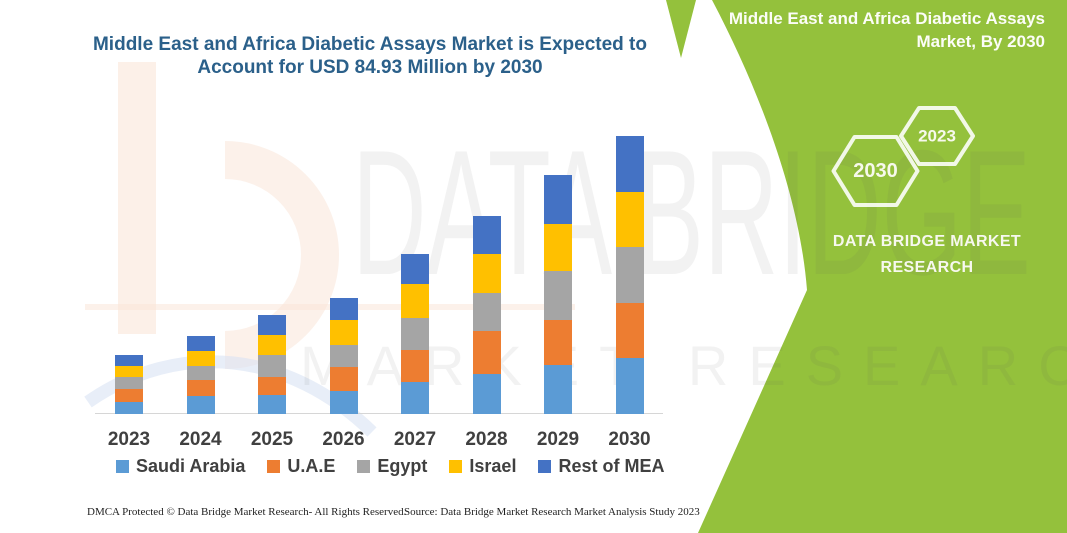 The image size is (1067, 533). Describe the element at coordinates (200, 343) in the screenshot. I see `bar-segment-rest-of-mea-2024` at that location.